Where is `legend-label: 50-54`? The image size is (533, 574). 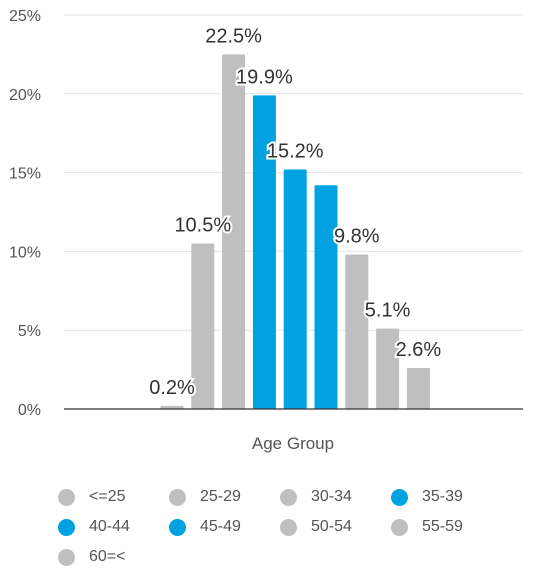
legend-label: 50-54 is located at coordinates (331, 526).